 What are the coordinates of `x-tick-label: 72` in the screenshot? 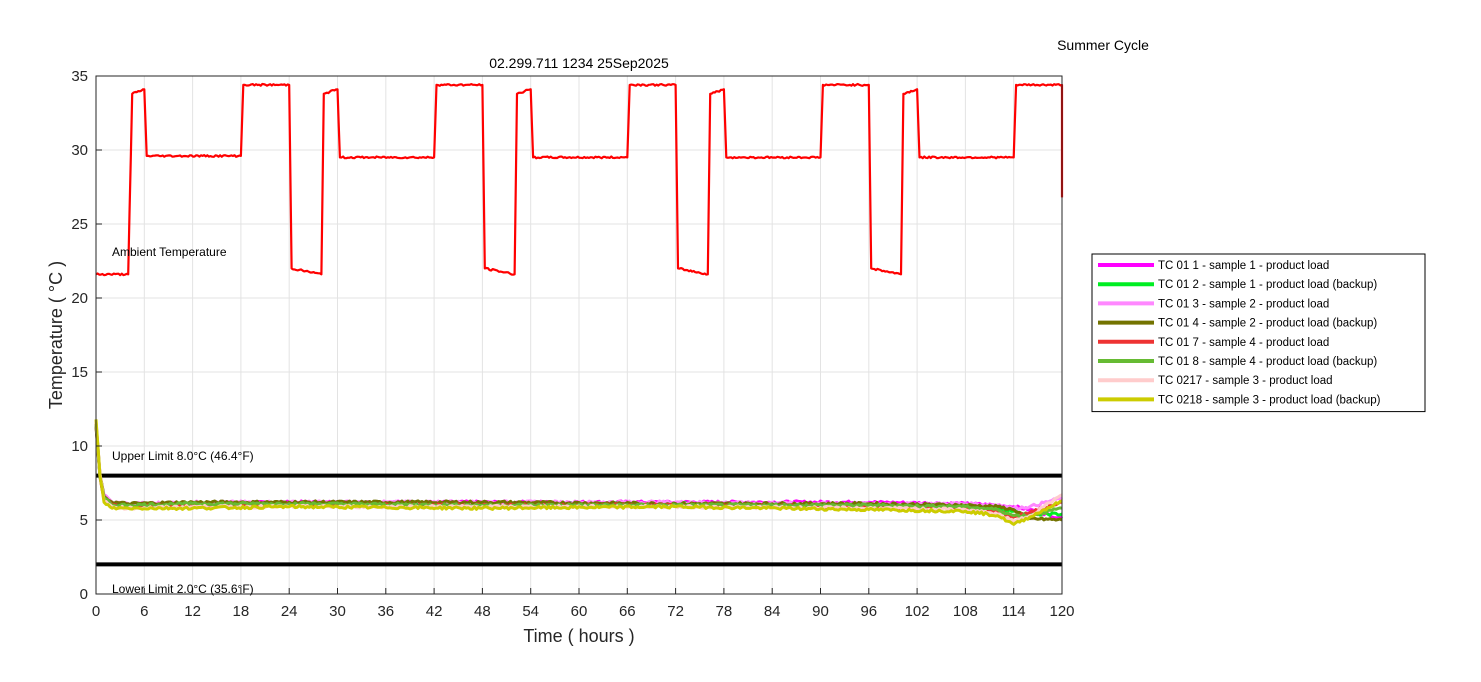 It's located at (675, 611).